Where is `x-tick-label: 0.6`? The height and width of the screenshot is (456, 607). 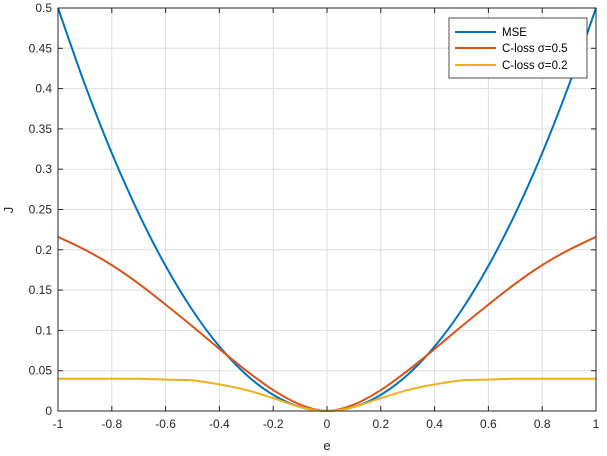 x-tick-label: 0.6 is located at coordinates (488, 424).